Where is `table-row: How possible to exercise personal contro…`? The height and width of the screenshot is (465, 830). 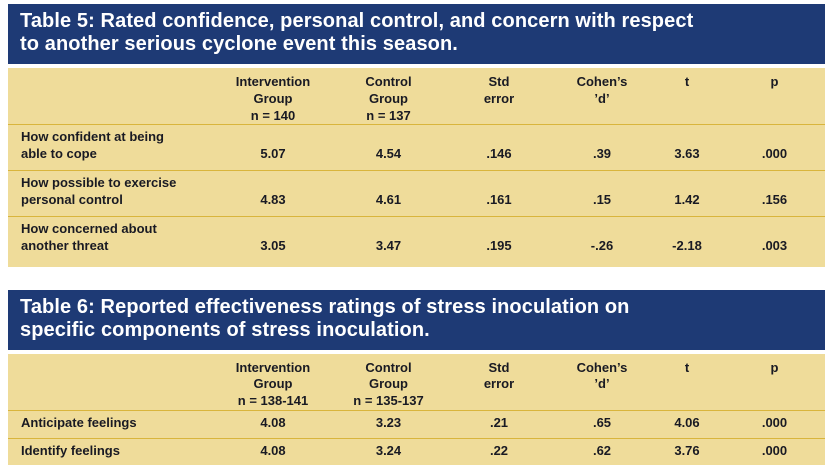
table-row: How possible to exercise personal contro… is located at coordinates (416, 193).